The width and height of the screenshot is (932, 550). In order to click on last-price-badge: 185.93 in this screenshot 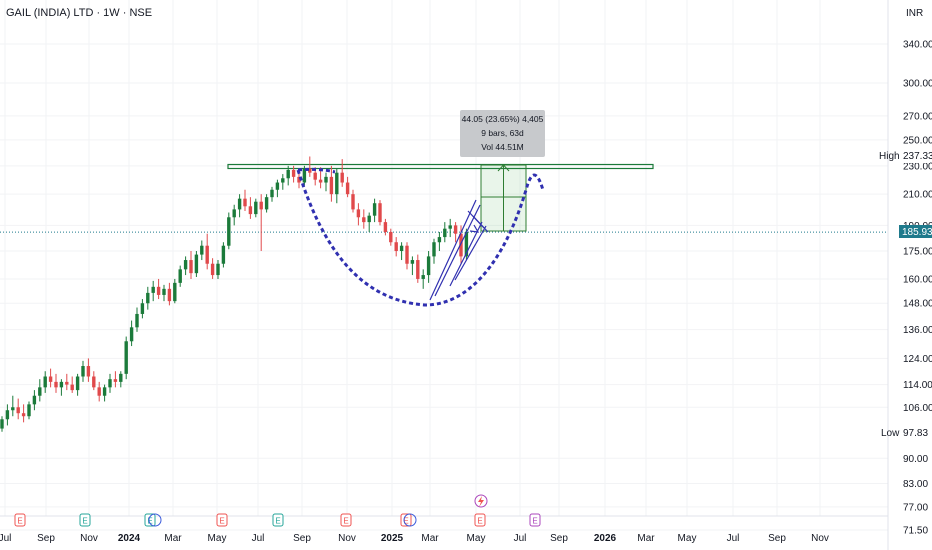, I will do `click(915, 231)`.